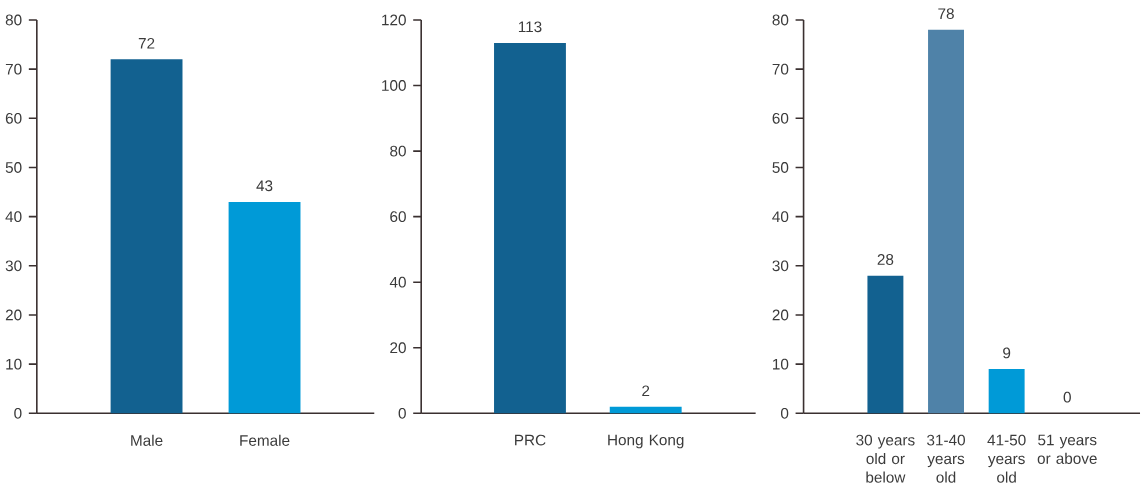  I want to click on x-tick-label: PRC, so click(530, 440).